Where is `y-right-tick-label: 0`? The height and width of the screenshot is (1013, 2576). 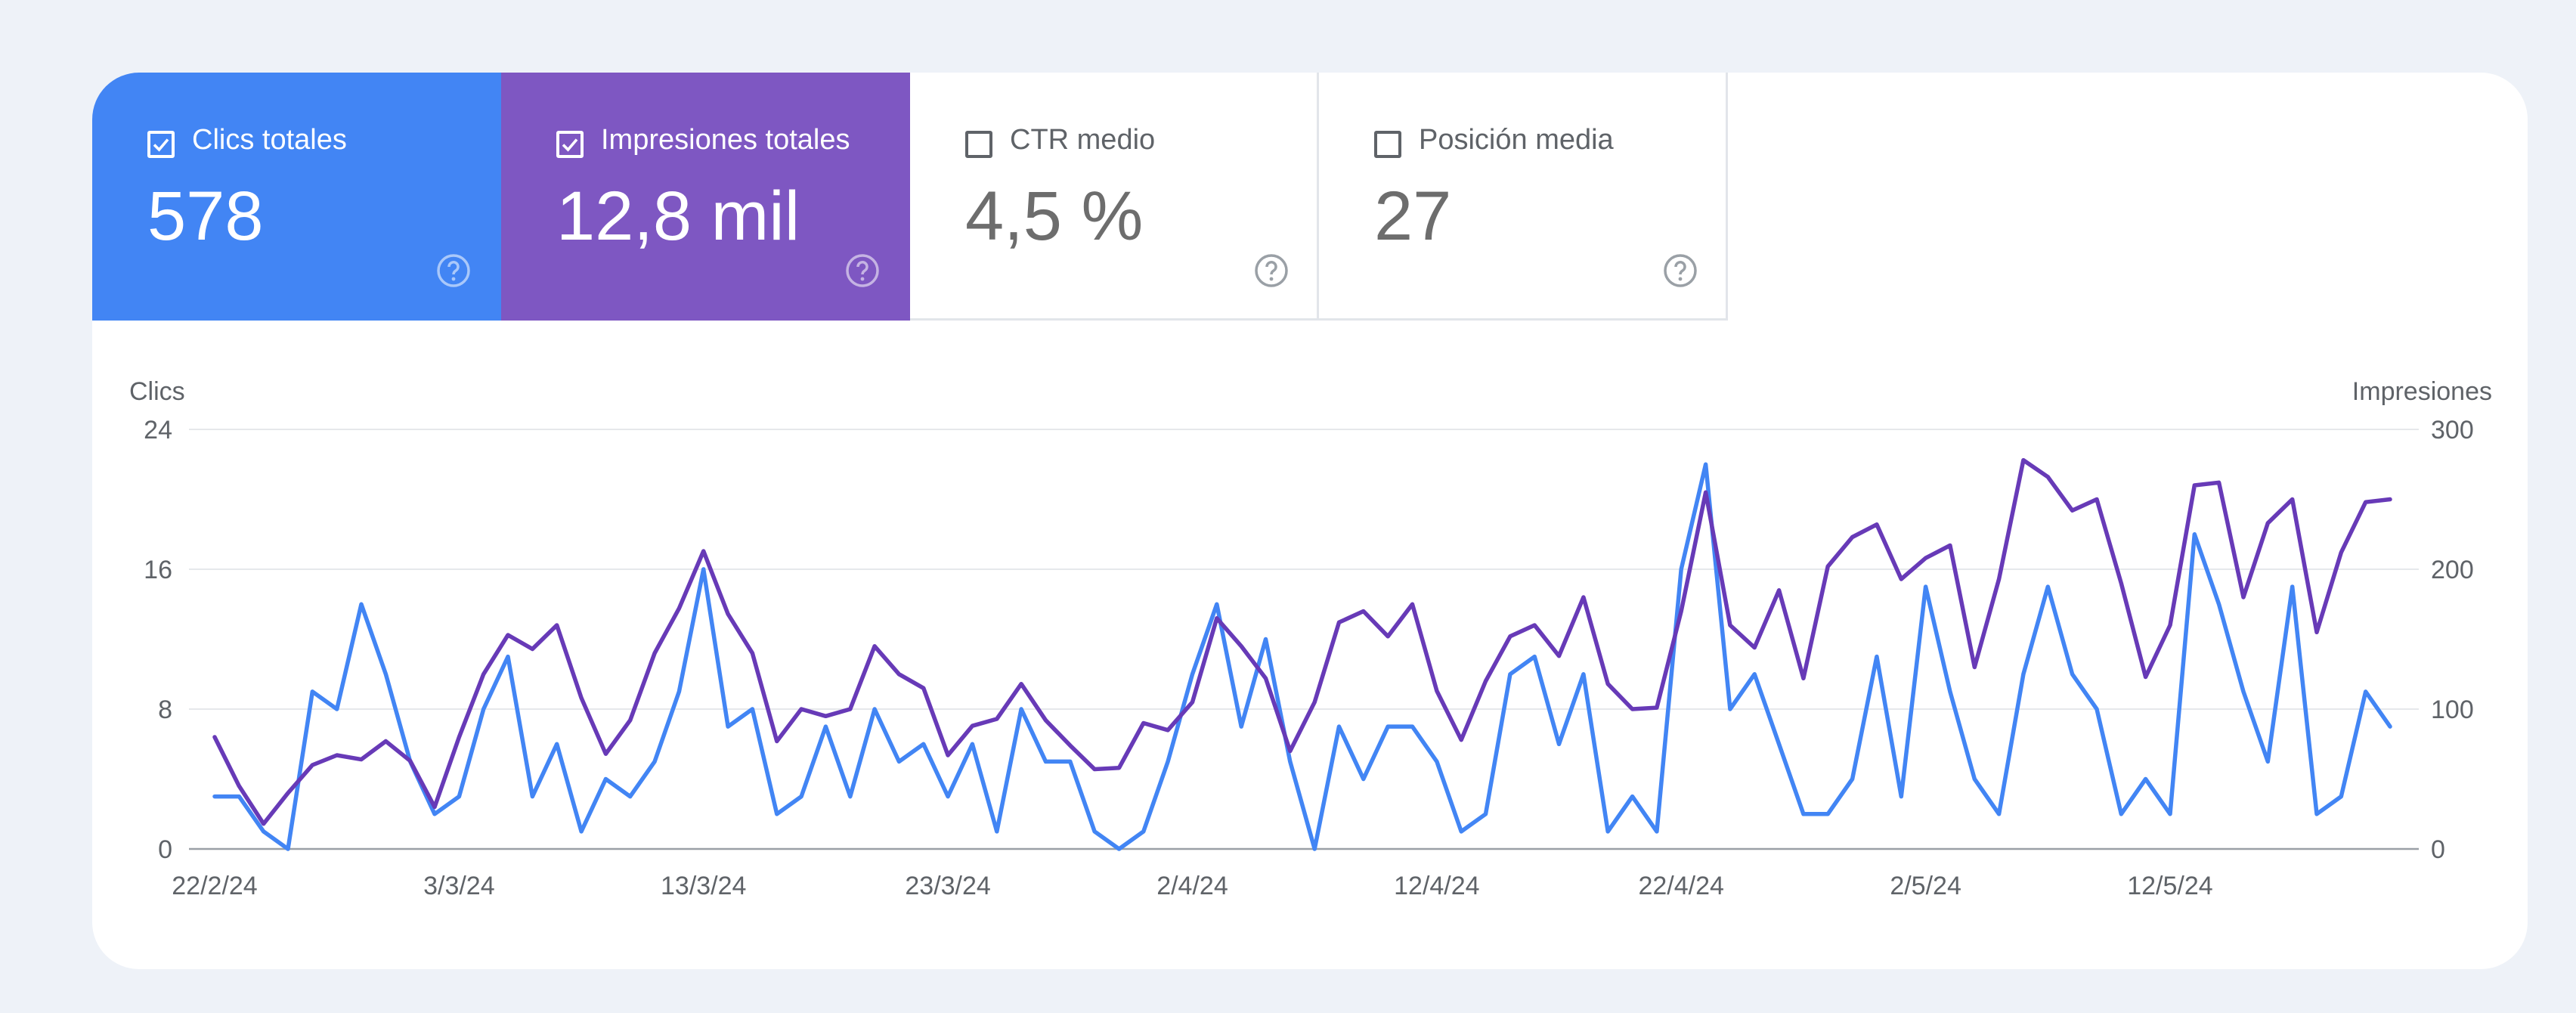 y-right-tick-label: 0 is located at coordinates (2438, 849).